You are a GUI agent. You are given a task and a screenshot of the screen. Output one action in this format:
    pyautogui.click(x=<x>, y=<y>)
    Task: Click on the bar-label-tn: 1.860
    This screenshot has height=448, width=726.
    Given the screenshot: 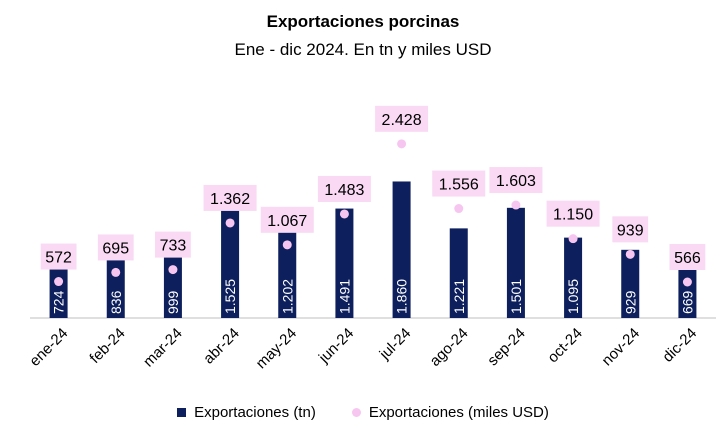 What is the action you would take?
    pyautogui.click(x=402, y=296)
    